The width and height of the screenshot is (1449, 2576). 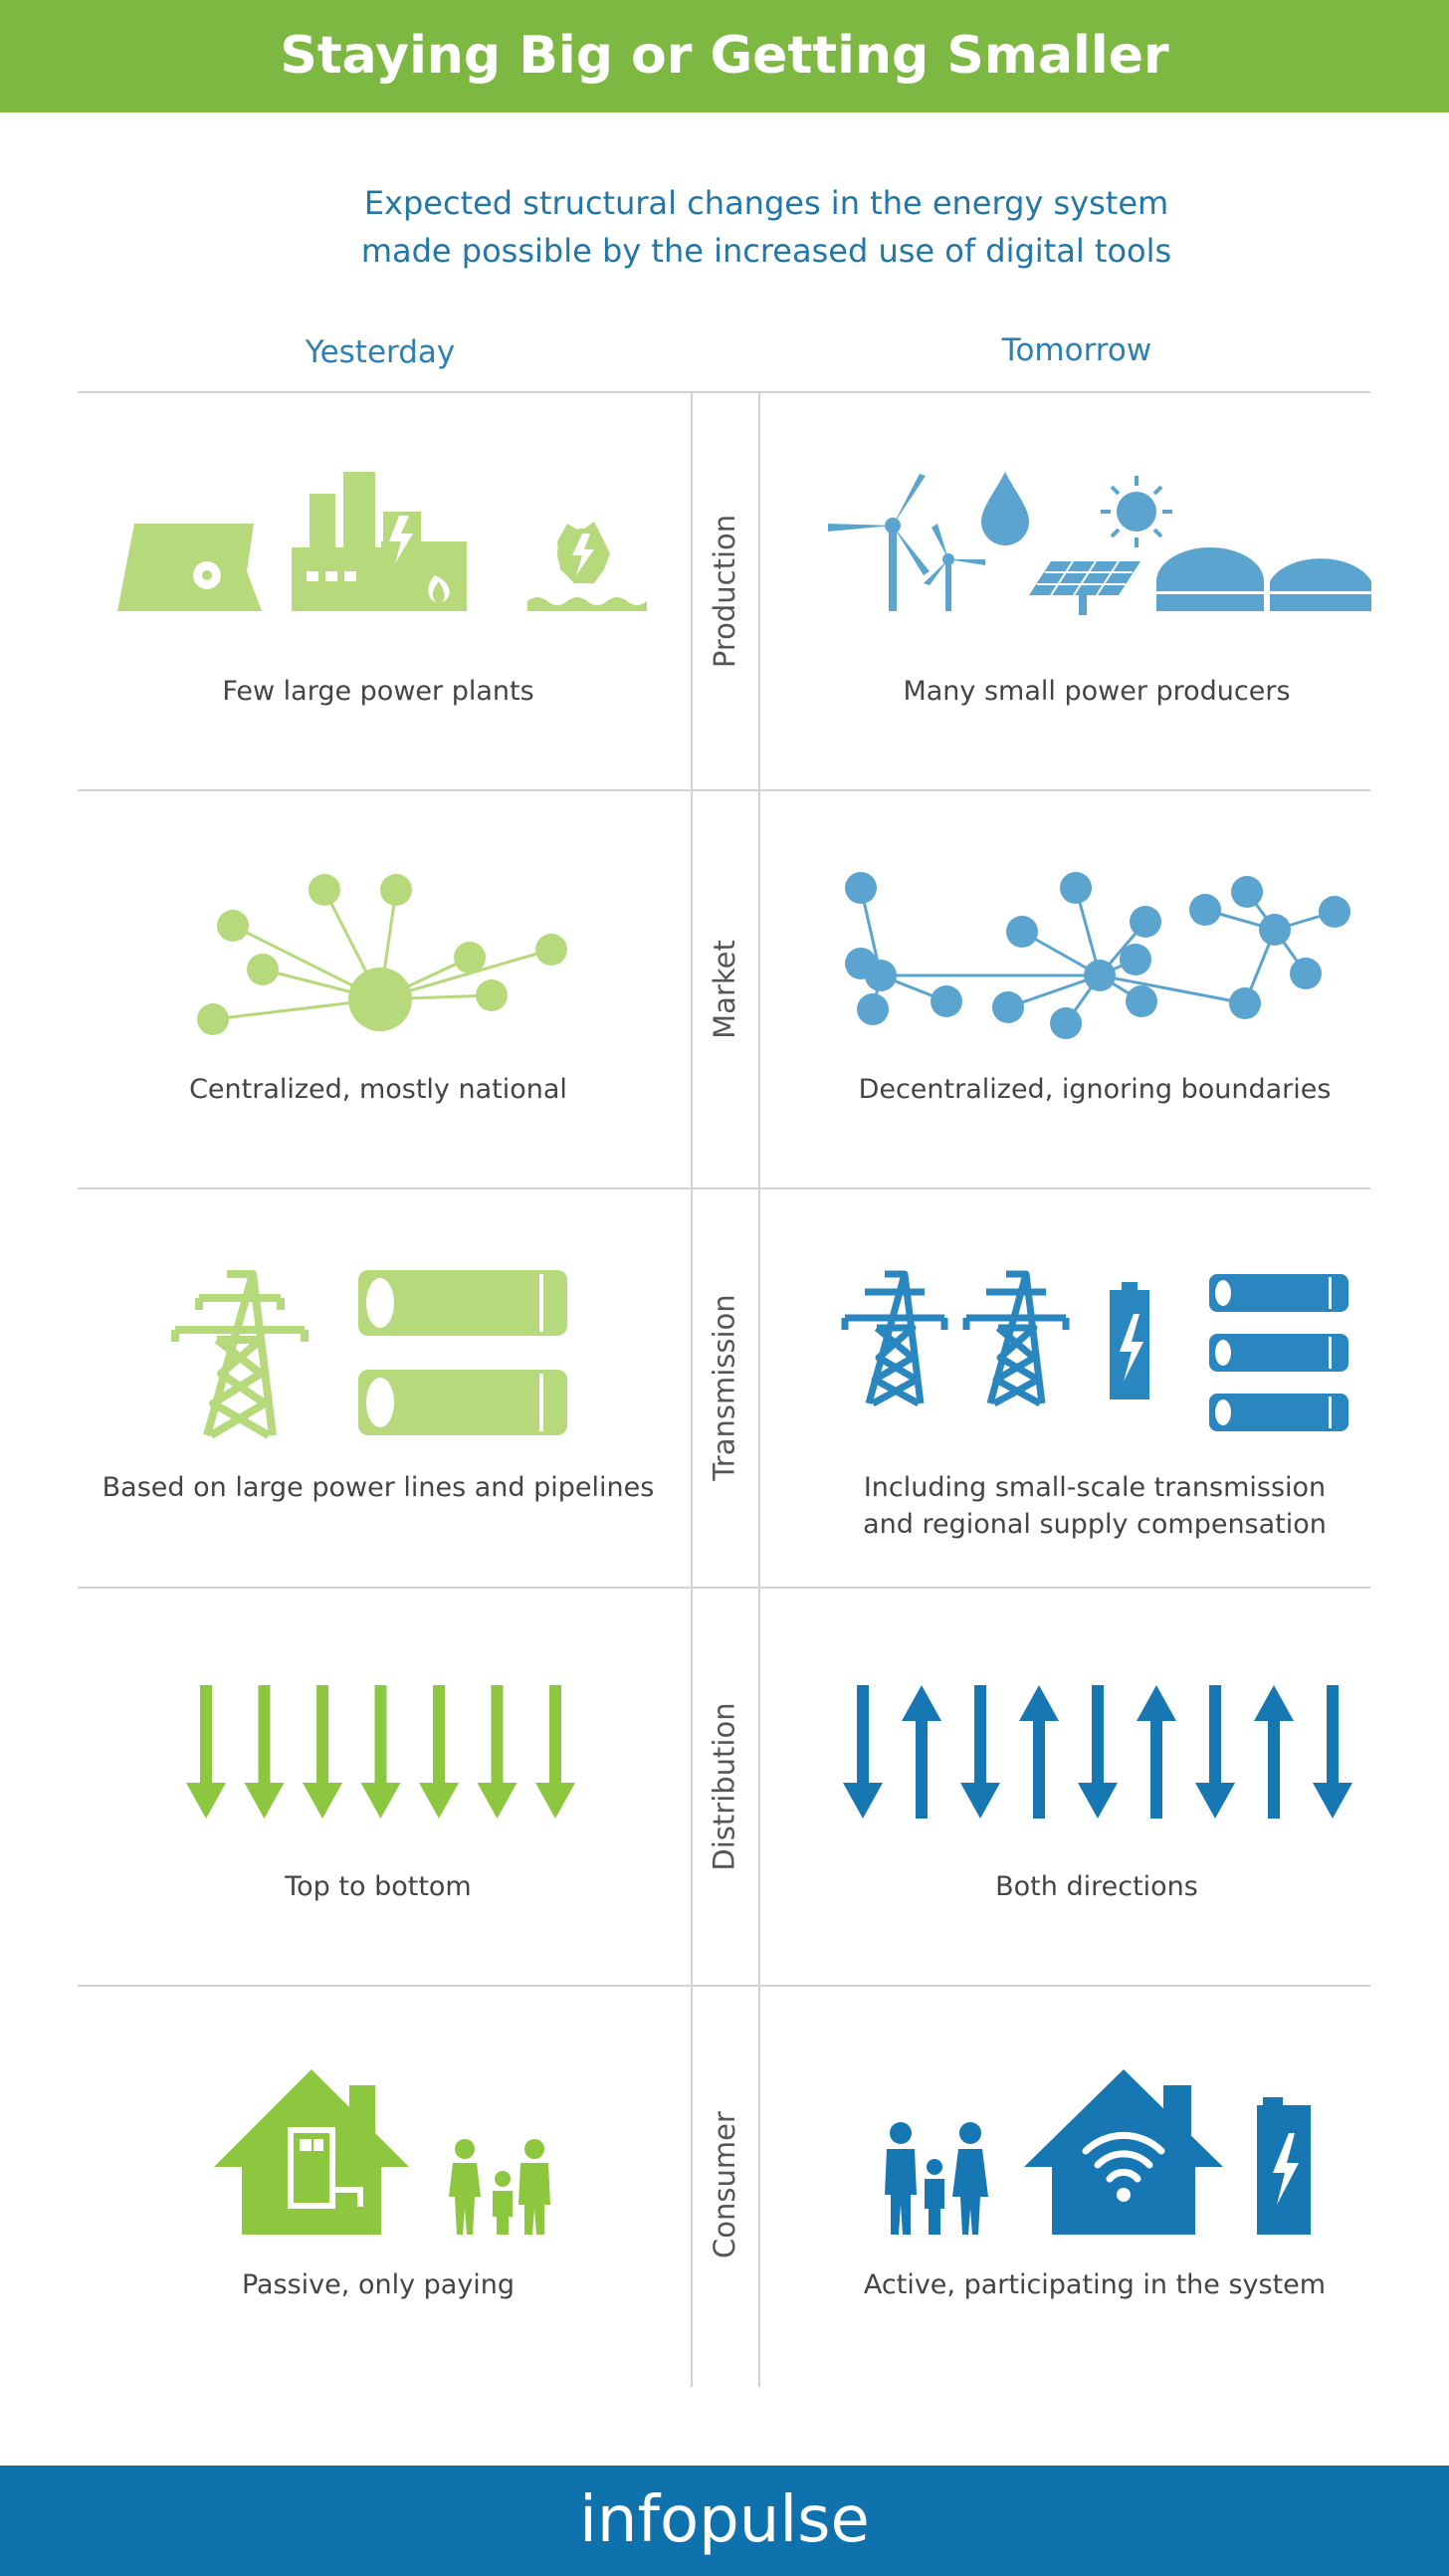 I want to click on category-label: Distribution, so click(x=724, y=1786).